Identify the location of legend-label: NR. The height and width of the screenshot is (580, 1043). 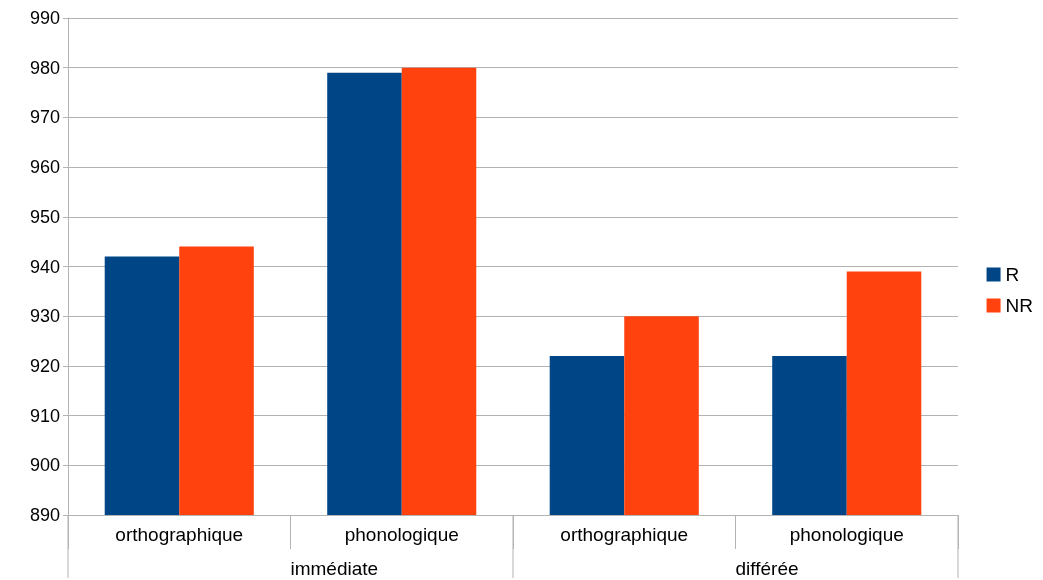
(1019, 305).